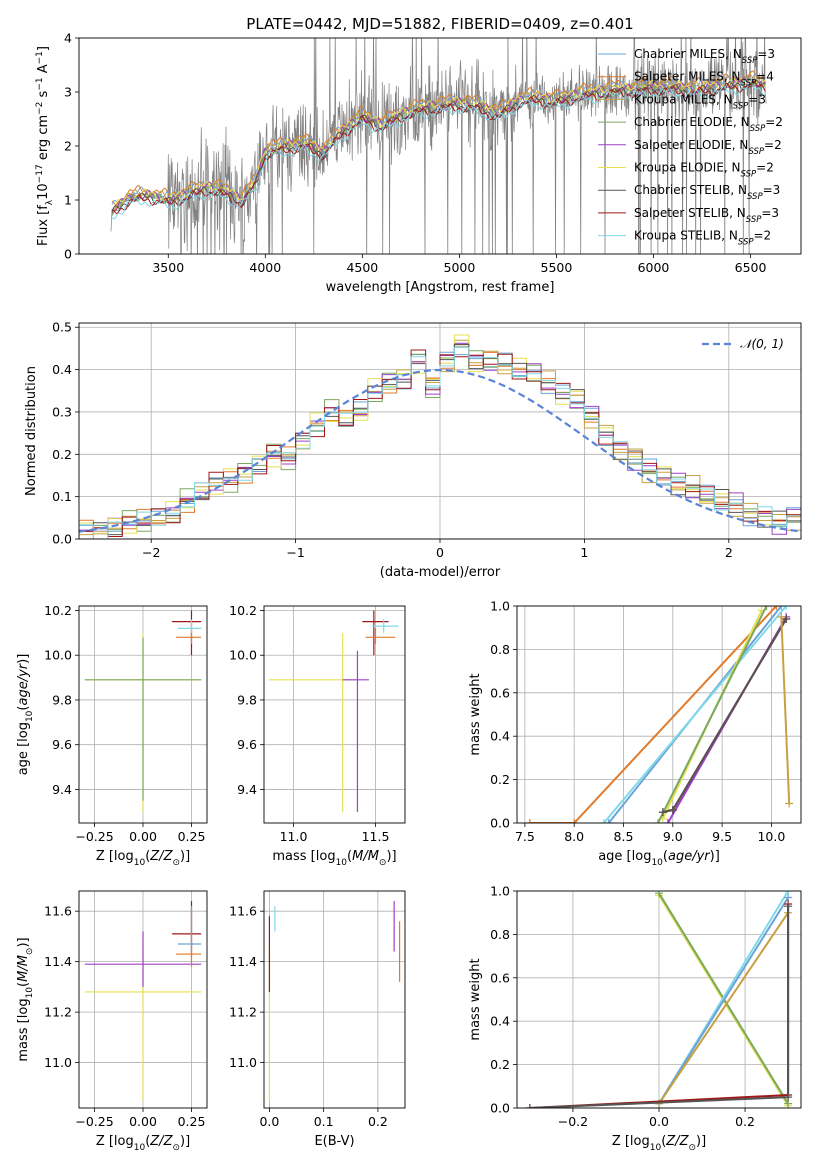 The height and width of the screenshot is (1170, 819). What do you see at coordinates (525, 836) in the screenshot?
I see `x-tick-label: 7.5` at bounding box center [525, 836].